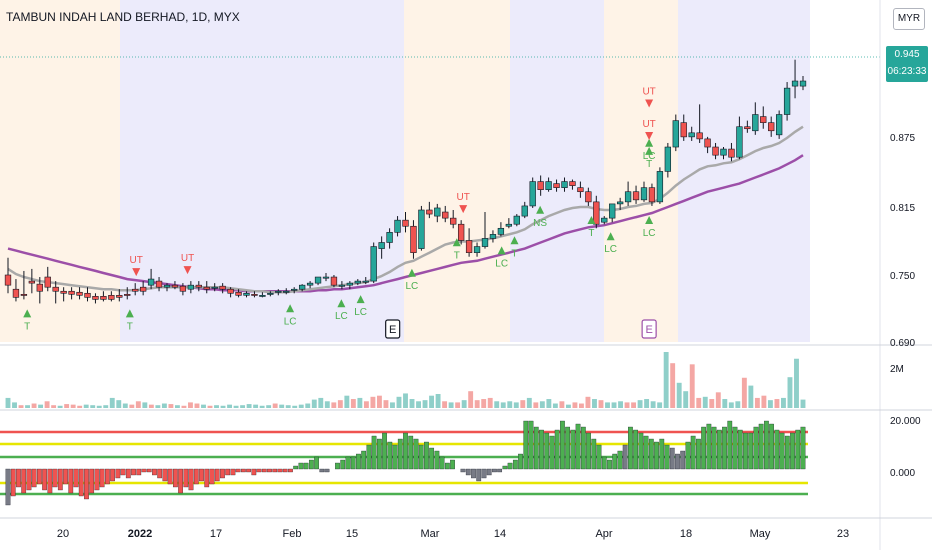 Image resolution: width=932 pixels, height=550 pixels. I want to click on signal-label: LC, so click(360, 312).